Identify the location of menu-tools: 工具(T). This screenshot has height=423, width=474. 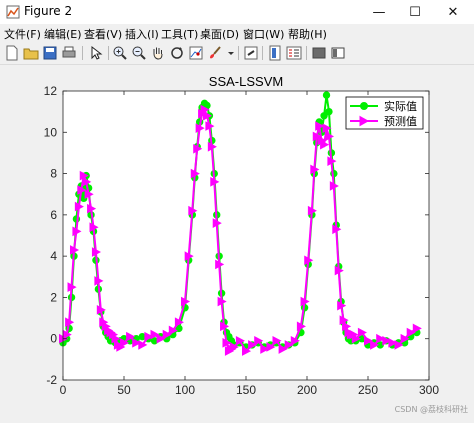
(180, 34).